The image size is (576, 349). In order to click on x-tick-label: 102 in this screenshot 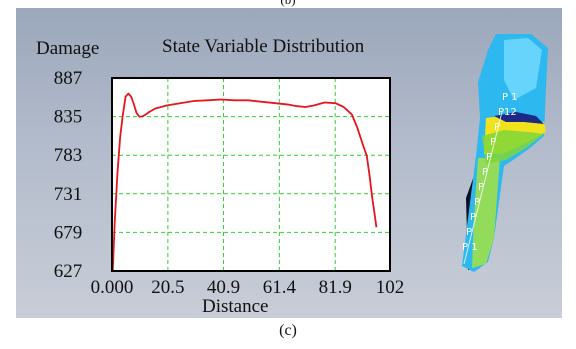, I will do `click(390, 287)`.